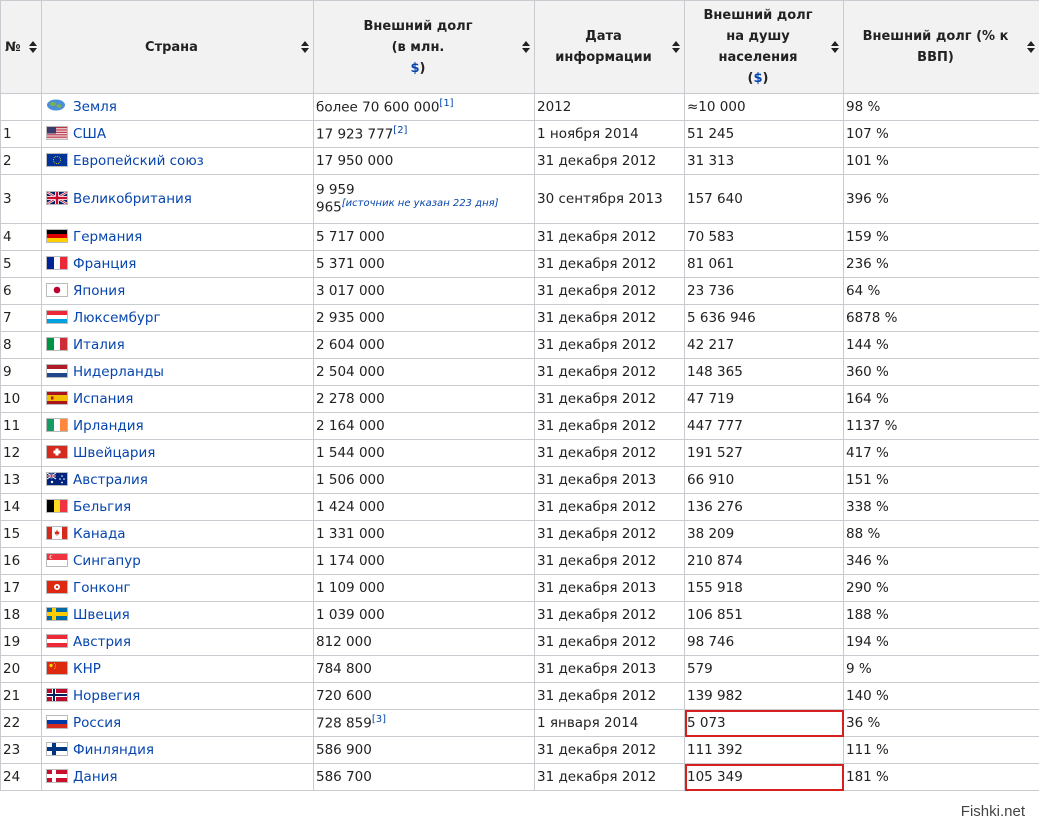 This screenshot has height=826, width=1039. I want to click on per-capita-cell: 98 746, so click(764, 642).